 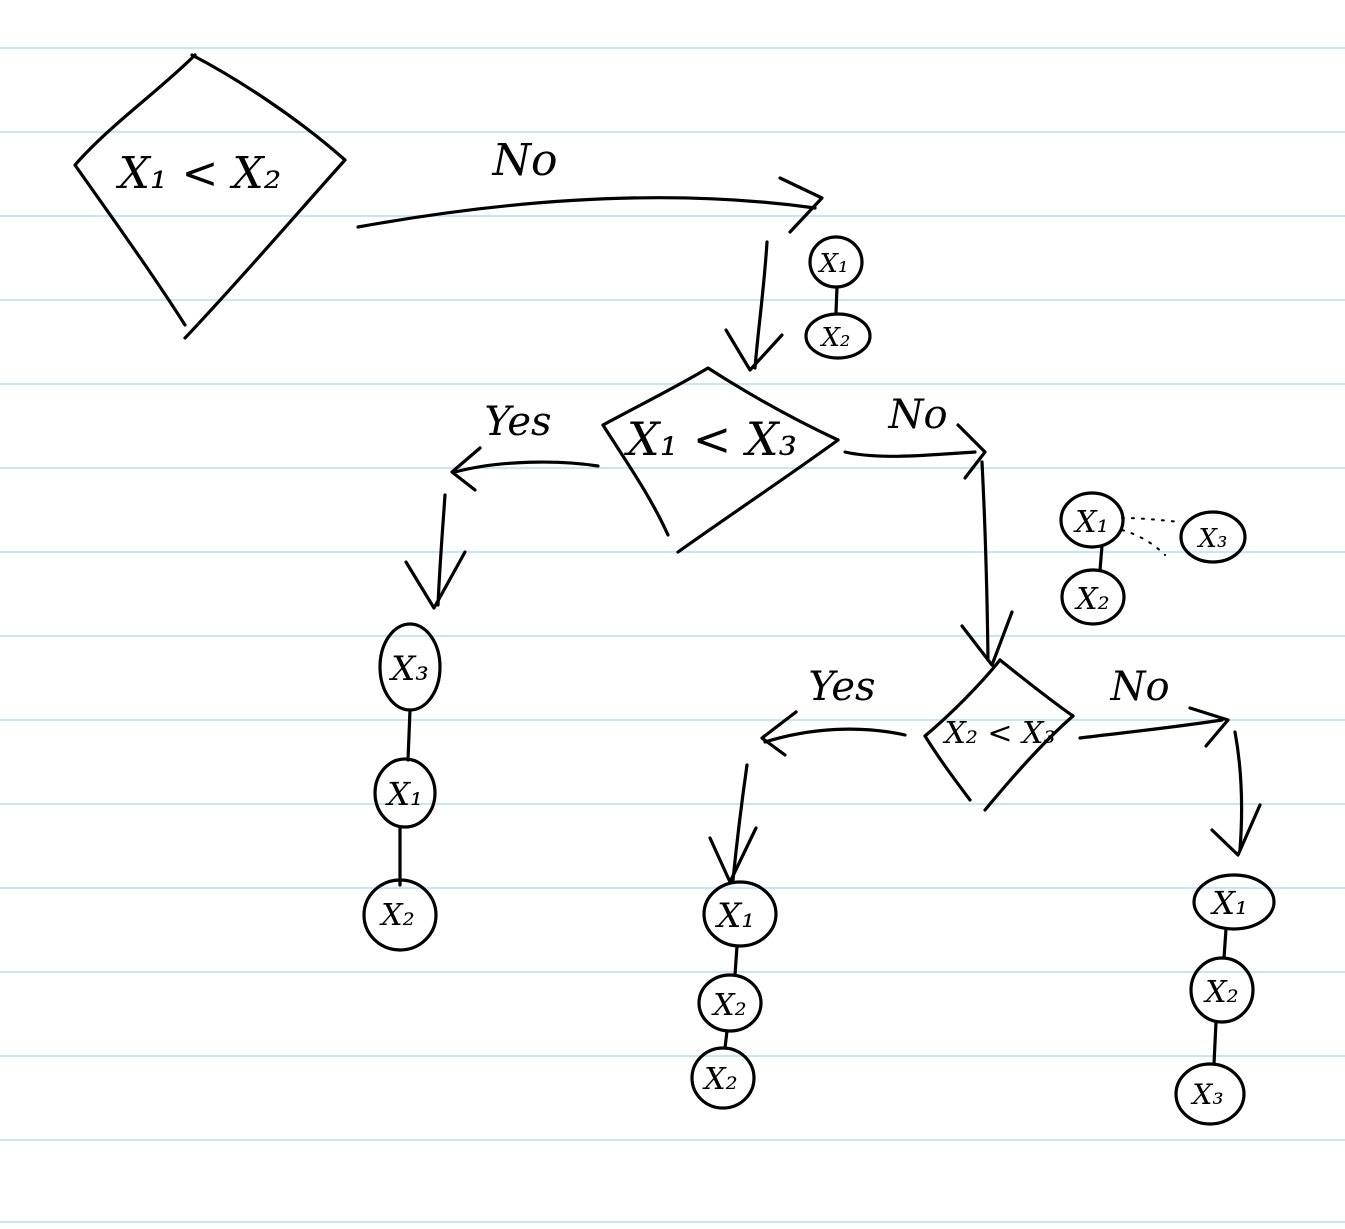 I want to click on decision-x1-lt-x2: X₁ < X₂, so click(x=210, y=196).